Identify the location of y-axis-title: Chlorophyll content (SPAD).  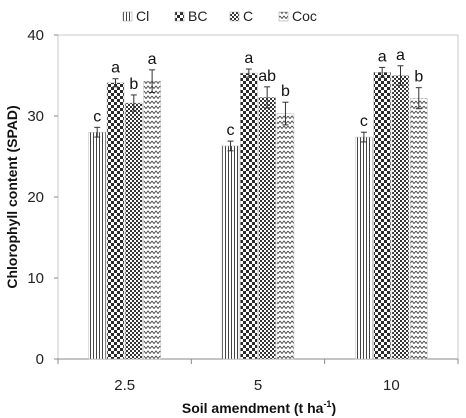
(12, 196).